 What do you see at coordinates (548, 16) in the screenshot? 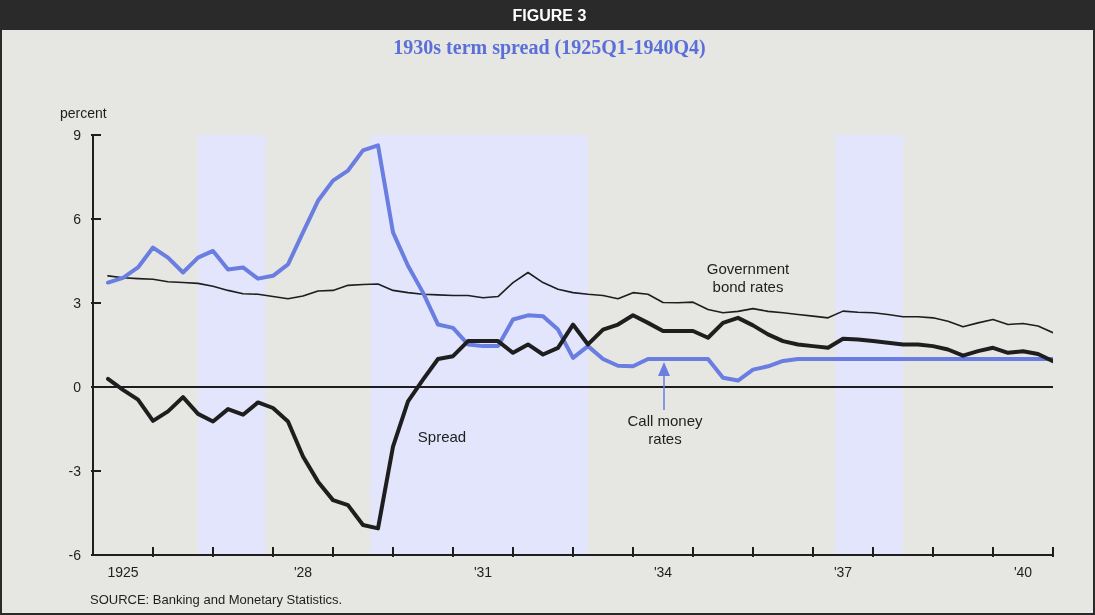
I see `chart-title: FIGURE 3` at bounding box center [548, 16].